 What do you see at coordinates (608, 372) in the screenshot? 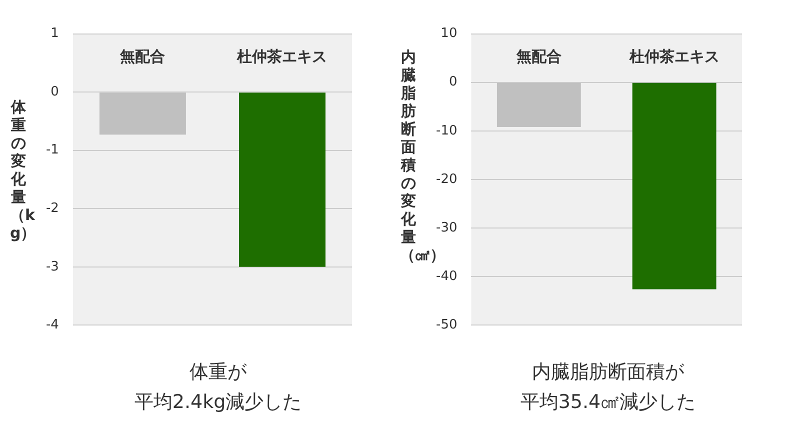
I see `text: 内臓脂肪断面積が` at bounding box center [608, 372].